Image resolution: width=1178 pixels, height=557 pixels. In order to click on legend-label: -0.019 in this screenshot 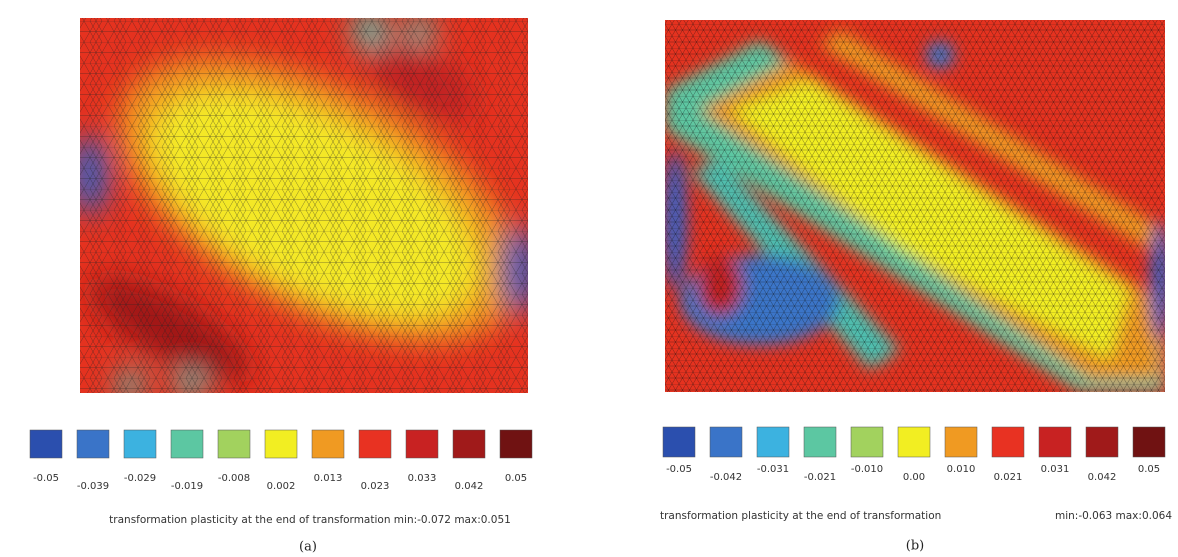, I will do `click(187, 486)`.